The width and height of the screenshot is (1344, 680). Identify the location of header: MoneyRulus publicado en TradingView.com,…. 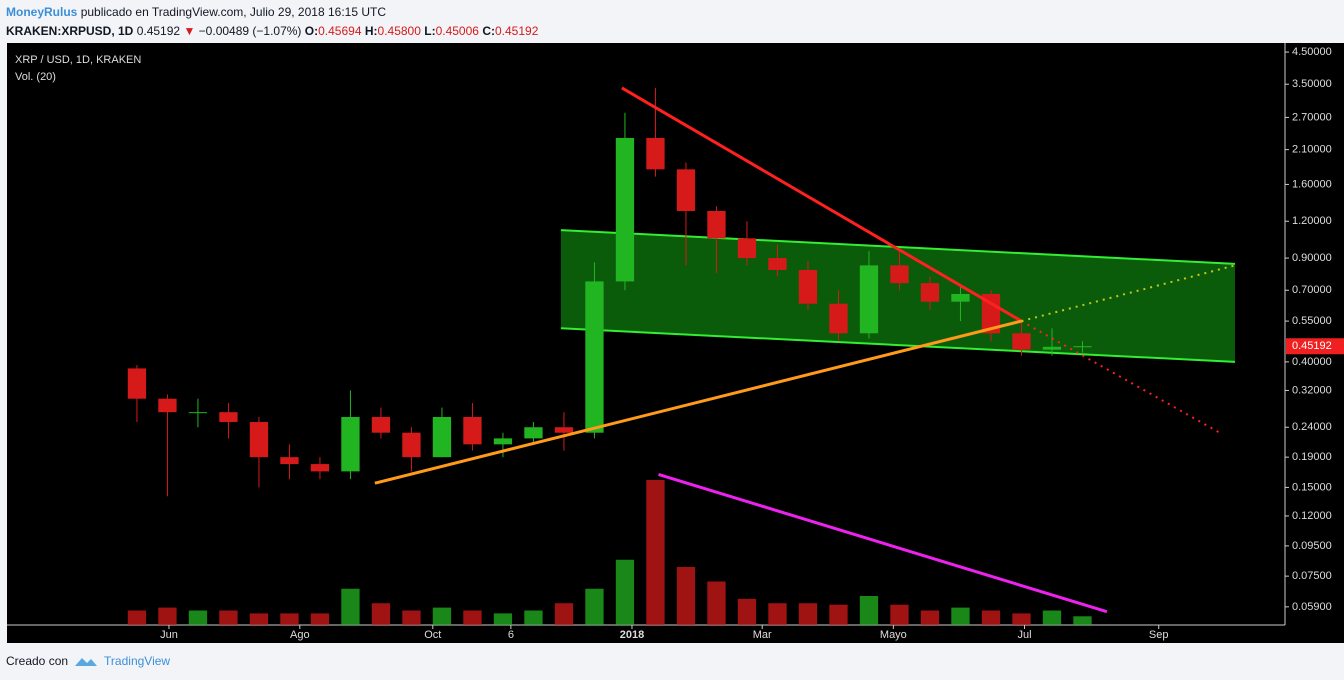
(272, 22).